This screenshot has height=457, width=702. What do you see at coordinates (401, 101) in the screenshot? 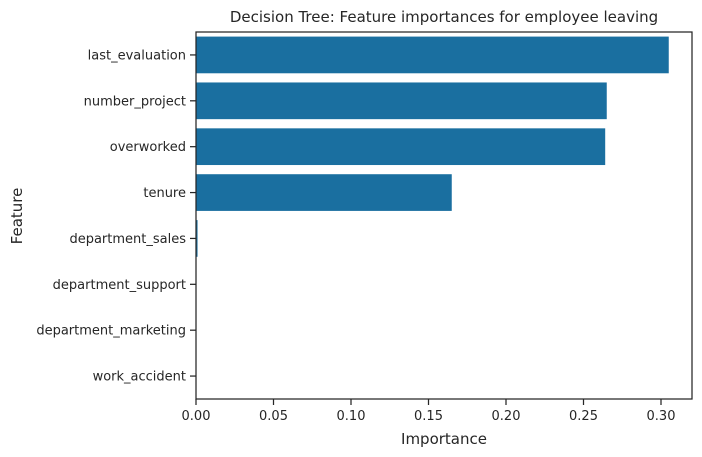
I see `bar-number_project` at bounding box center [401, 101].